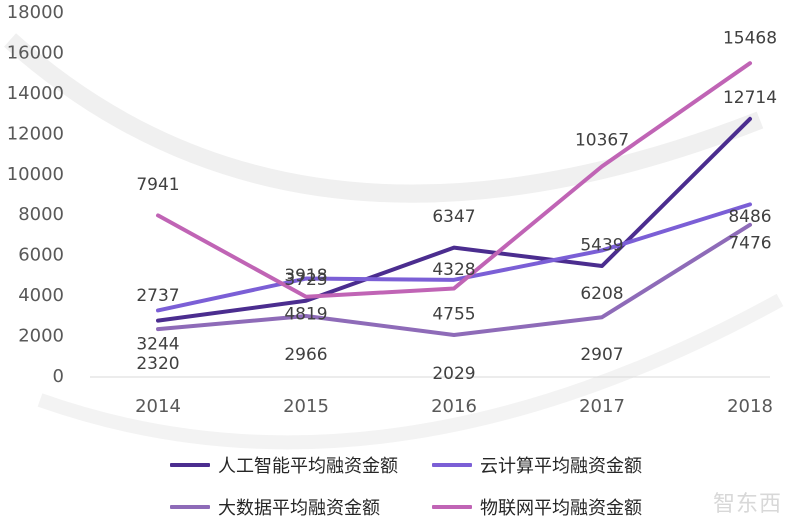 The image size is (800, 526). What do you see at coordinates (453, 314) in the screenshot?
I see `data-label: 4755` at bounding box center [453, 314].